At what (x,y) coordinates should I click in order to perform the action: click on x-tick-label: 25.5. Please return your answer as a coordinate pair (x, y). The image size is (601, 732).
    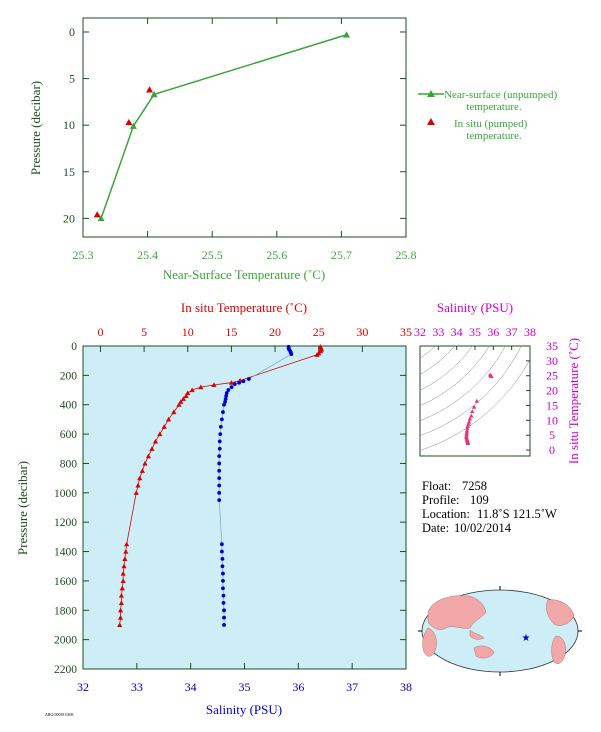
    Looking at the image, I should click on (212, 255).